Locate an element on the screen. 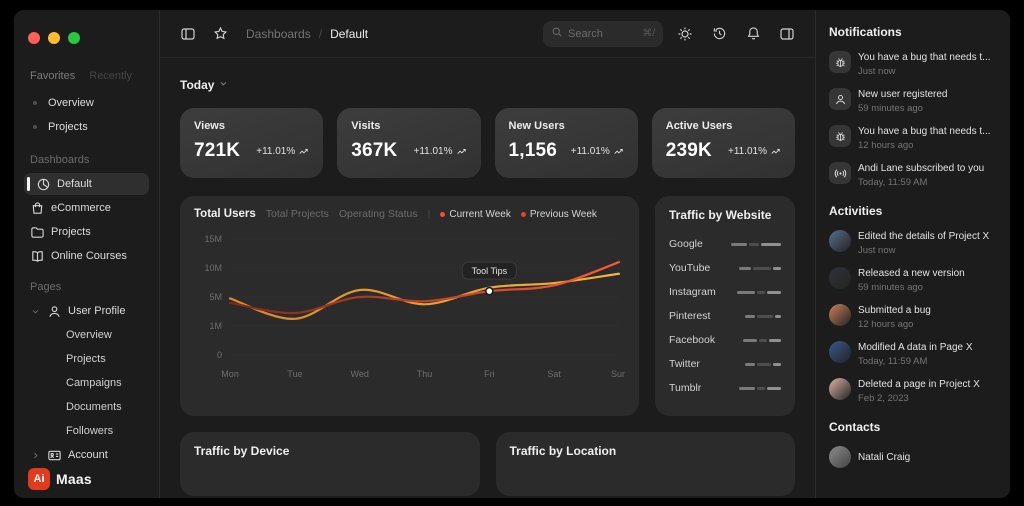 The height and width of the screenshot is (506, 1024). sidebar-item-label: User Profile is located at coordinates (97, 311).